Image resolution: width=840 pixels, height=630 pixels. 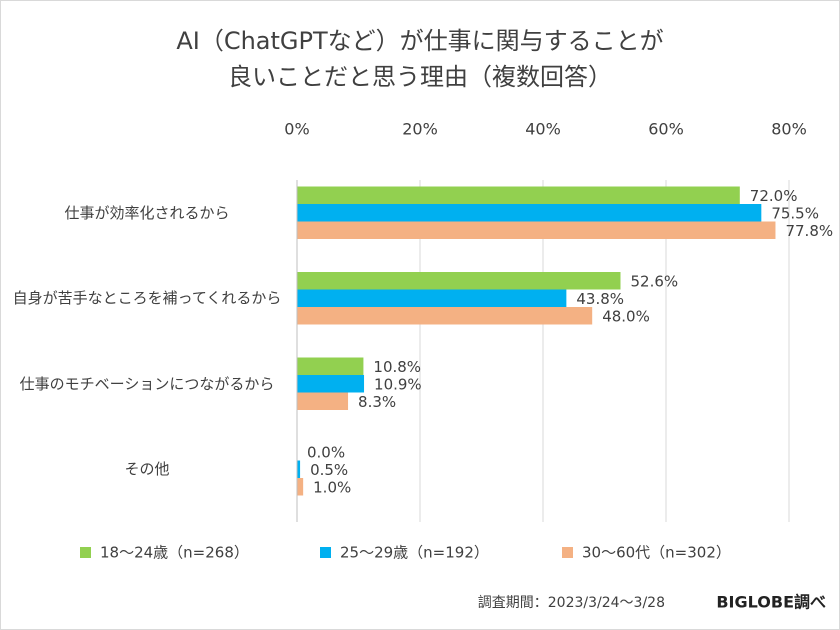 What do you see at coordinates (543, 129) in the screenshot?
I see `x-tick-label: 40%` at bounding box center [543, 129].